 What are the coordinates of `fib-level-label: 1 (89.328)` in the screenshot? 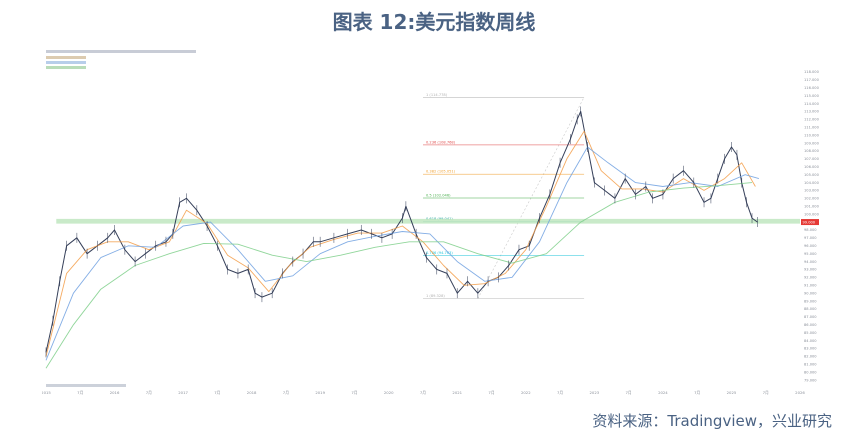 It's located at (435, 296).